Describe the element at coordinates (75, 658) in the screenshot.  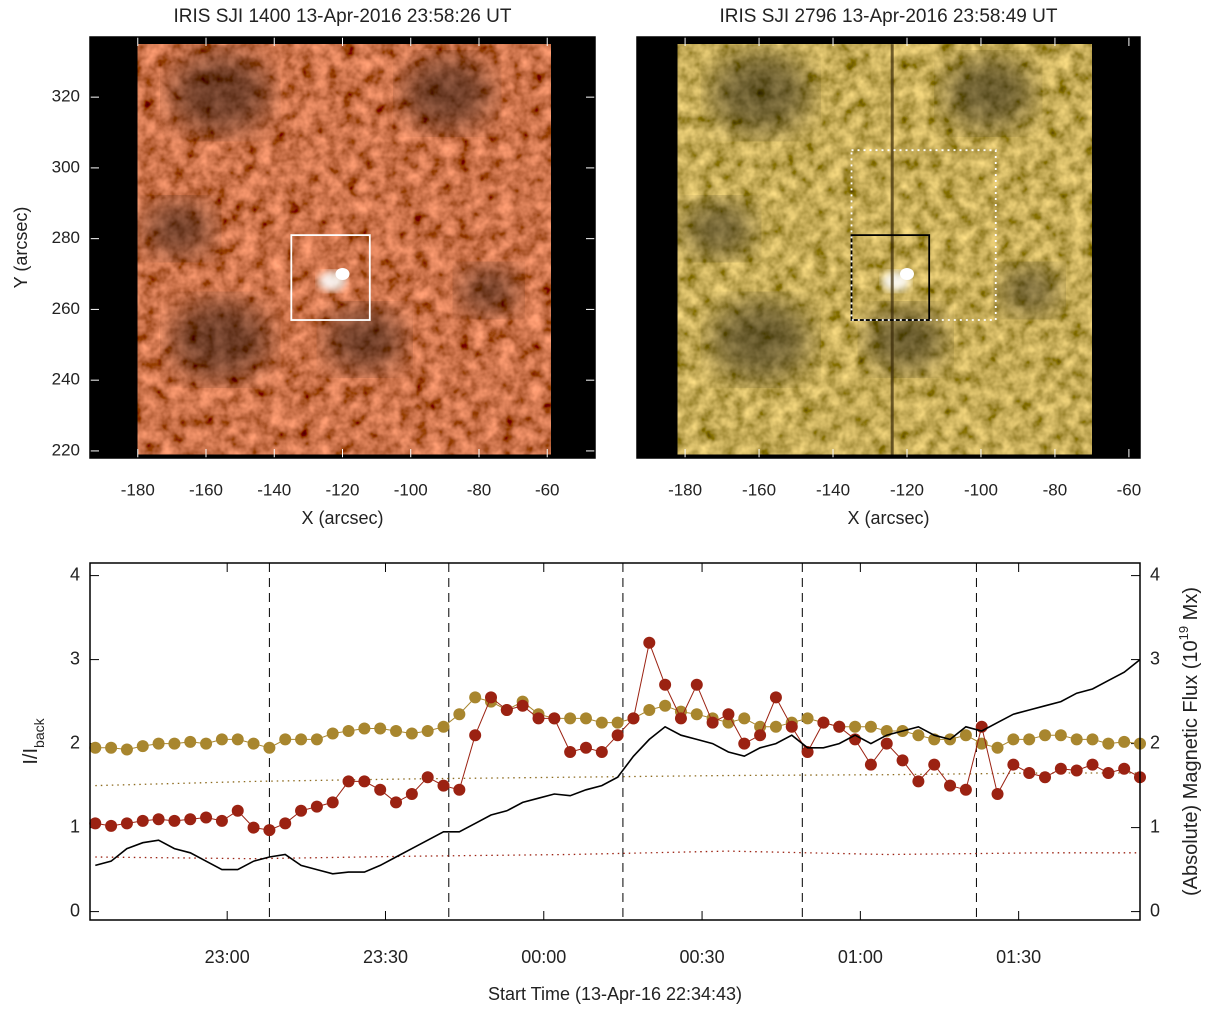
I see `y-tick-label: 3` at that location.